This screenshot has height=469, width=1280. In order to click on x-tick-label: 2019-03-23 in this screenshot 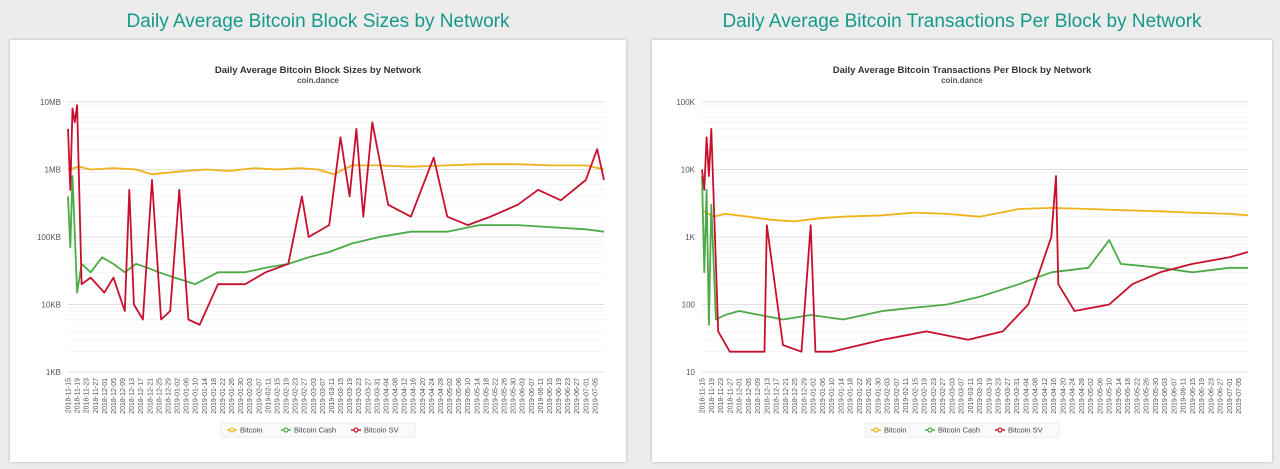, I will do `click(999, 396)`.